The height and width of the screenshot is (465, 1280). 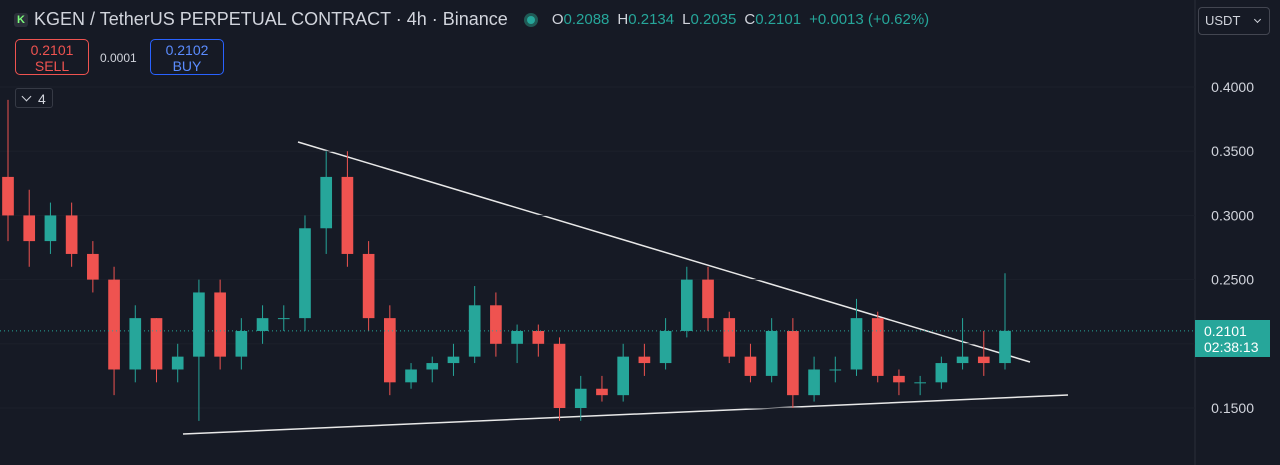 What do you see at coordinates (623, 19) in the screenshot?
I see `ohlc-key: H` at bounding box center [623, 19].